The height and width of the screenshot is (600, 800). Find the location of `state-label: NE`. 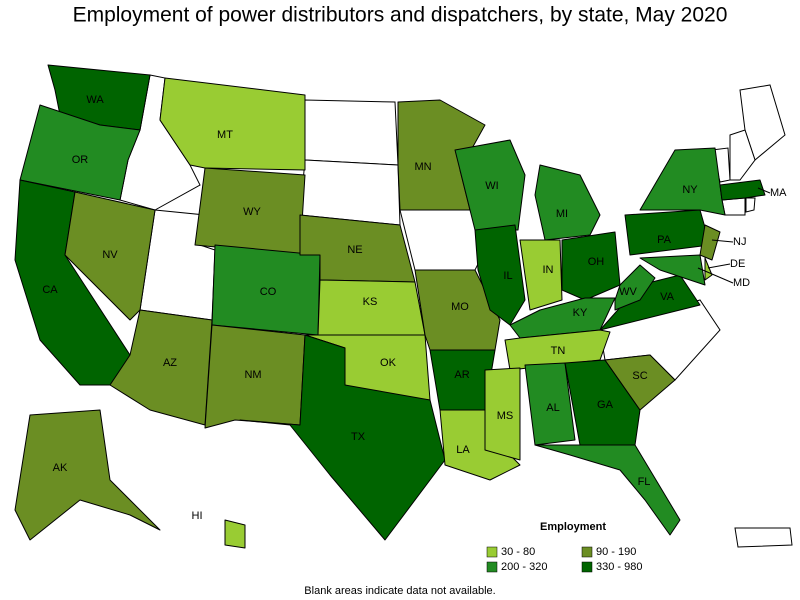

state-label: NE is located at coordinates (354, 250).